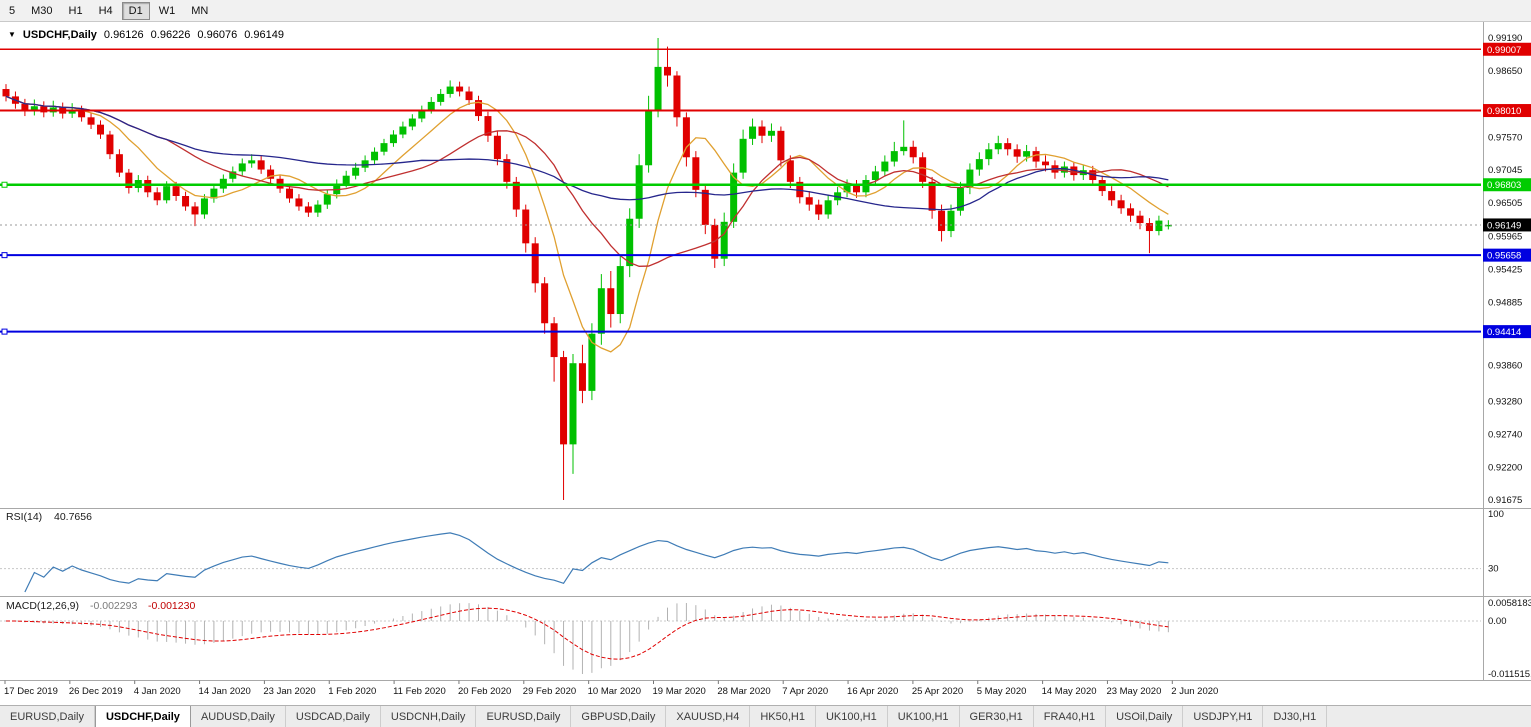 The image size is (1531, 727). I want to click on timeframe-button-h4: H4, so click(106, 11).